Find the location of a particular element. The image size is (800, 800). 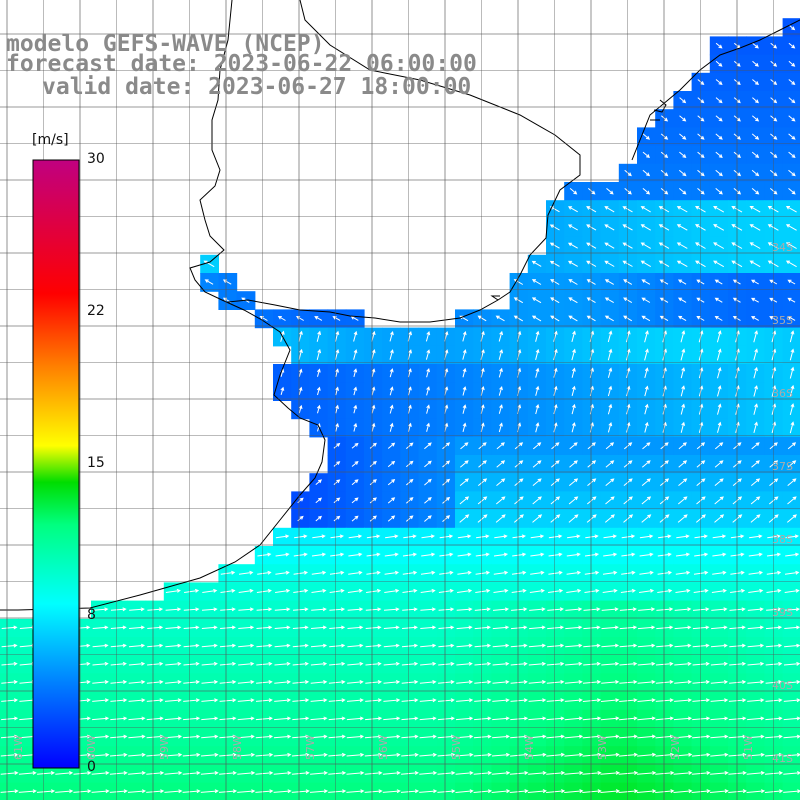

latitude-label: 37S is located at coordinates (782, 466).